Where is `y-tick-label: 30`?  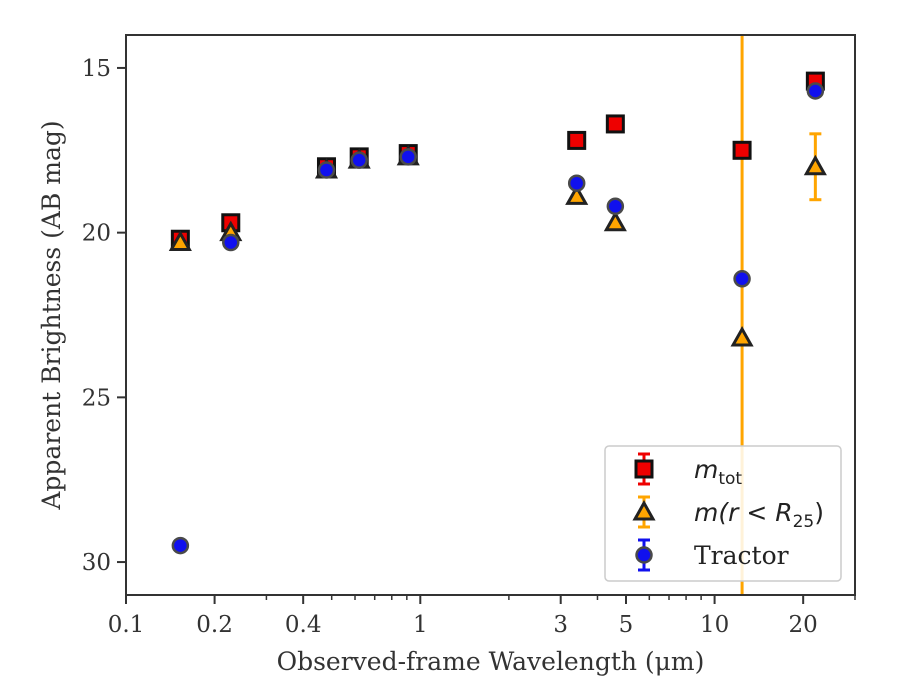 y-tick-label: 30 is located at coordinates (96, 563).